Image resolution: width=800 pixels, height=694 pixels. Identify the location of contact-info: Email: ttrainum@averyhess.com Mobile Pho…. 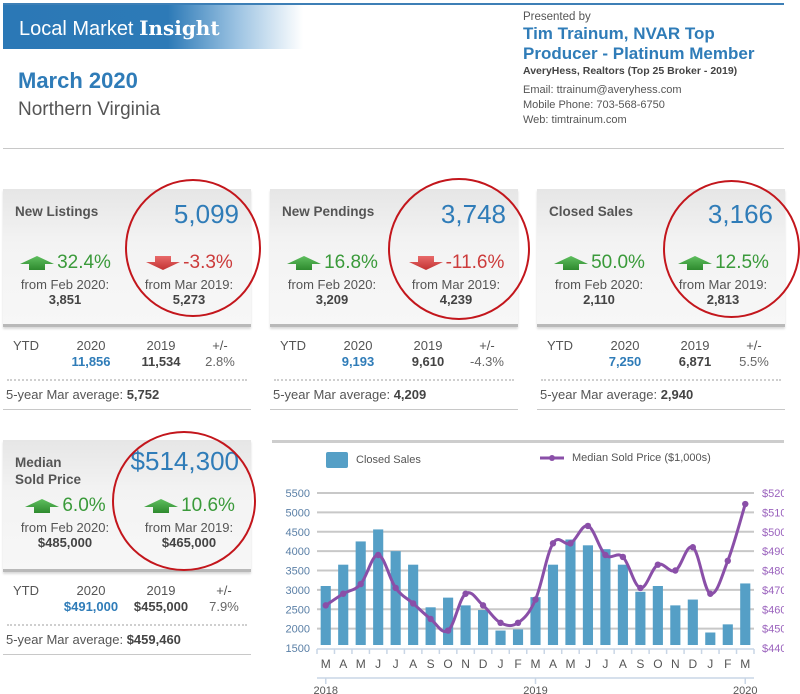
(658, 105).